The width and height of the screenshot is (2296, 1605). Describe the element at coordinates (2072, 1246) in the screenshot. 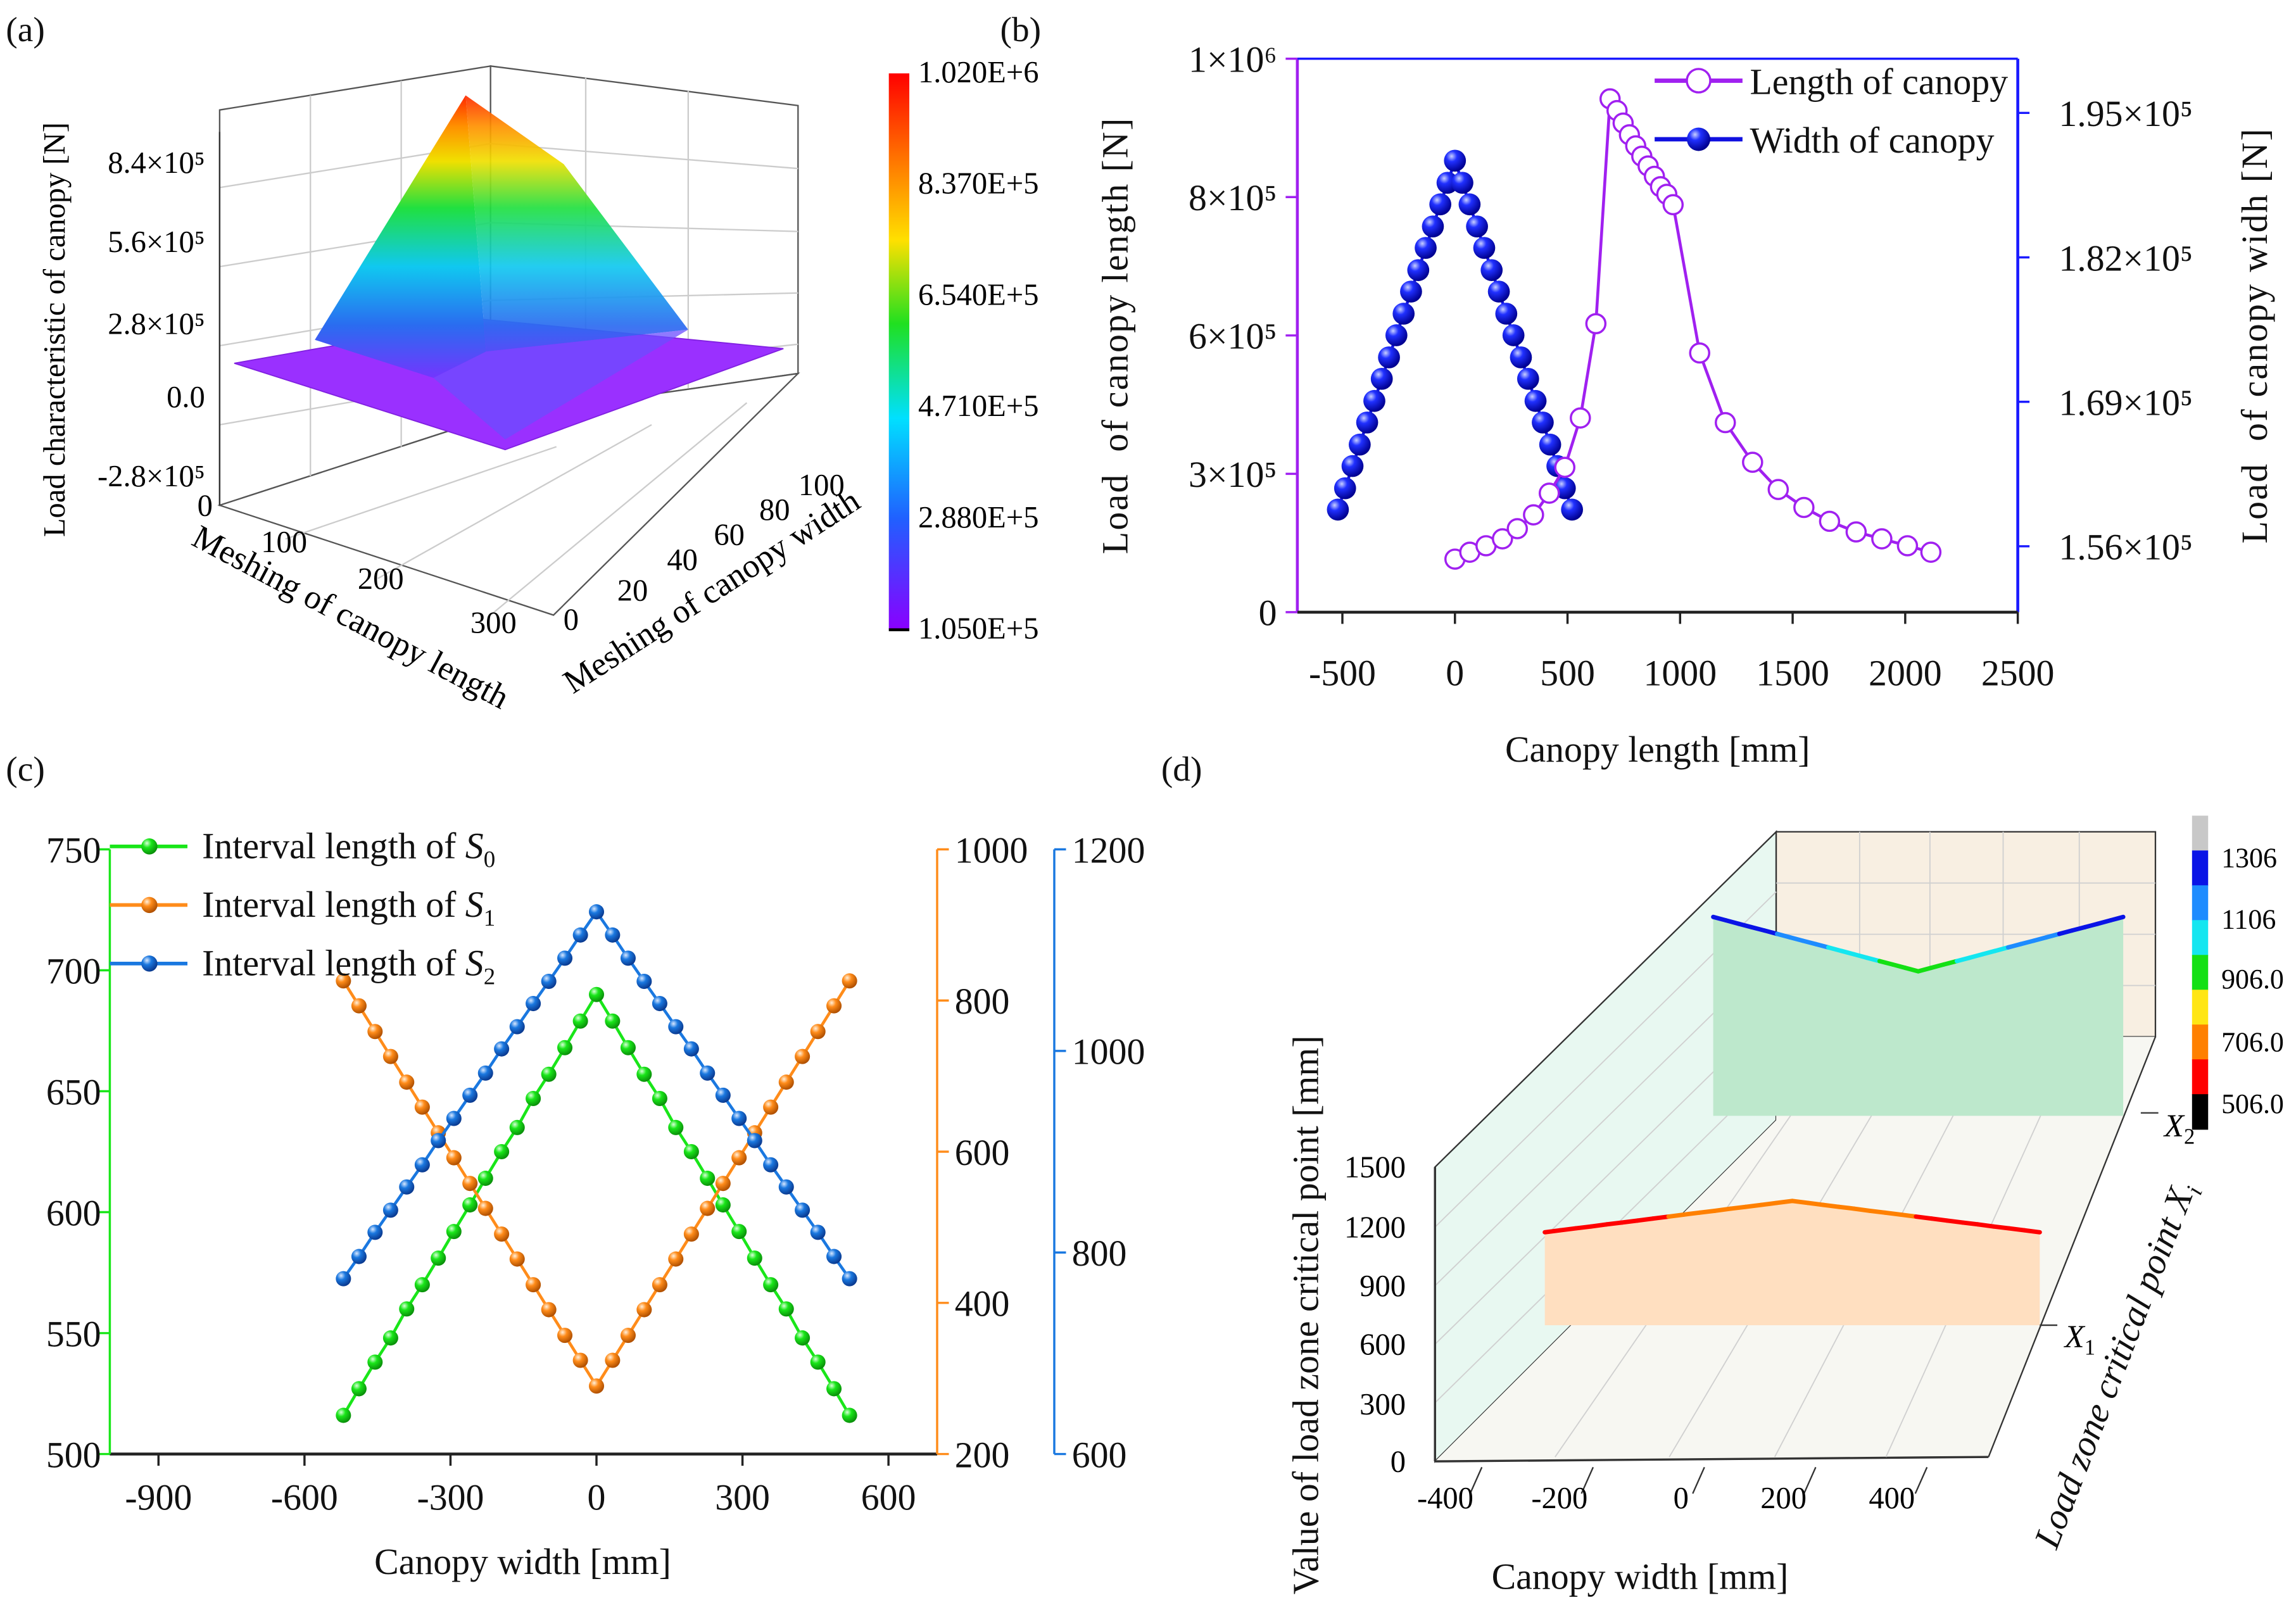

I see `floor-right-edge` at that location.